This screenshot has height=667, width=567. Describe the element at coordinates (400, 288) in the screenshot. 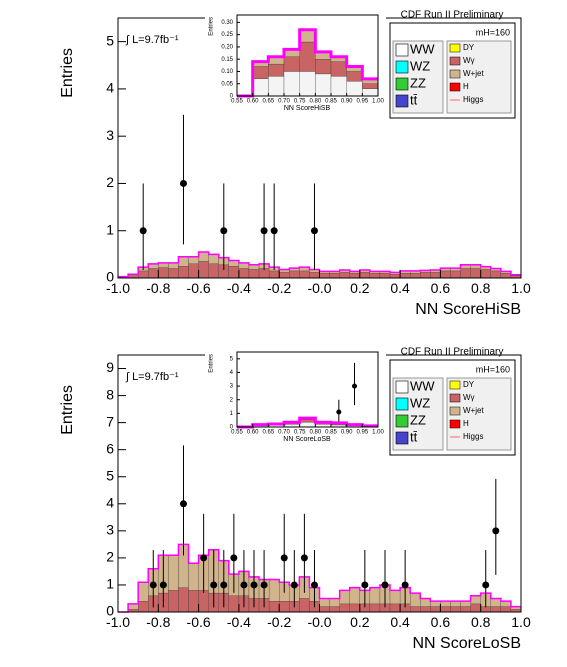

I see `x-tick-label: 0.4` at that location.